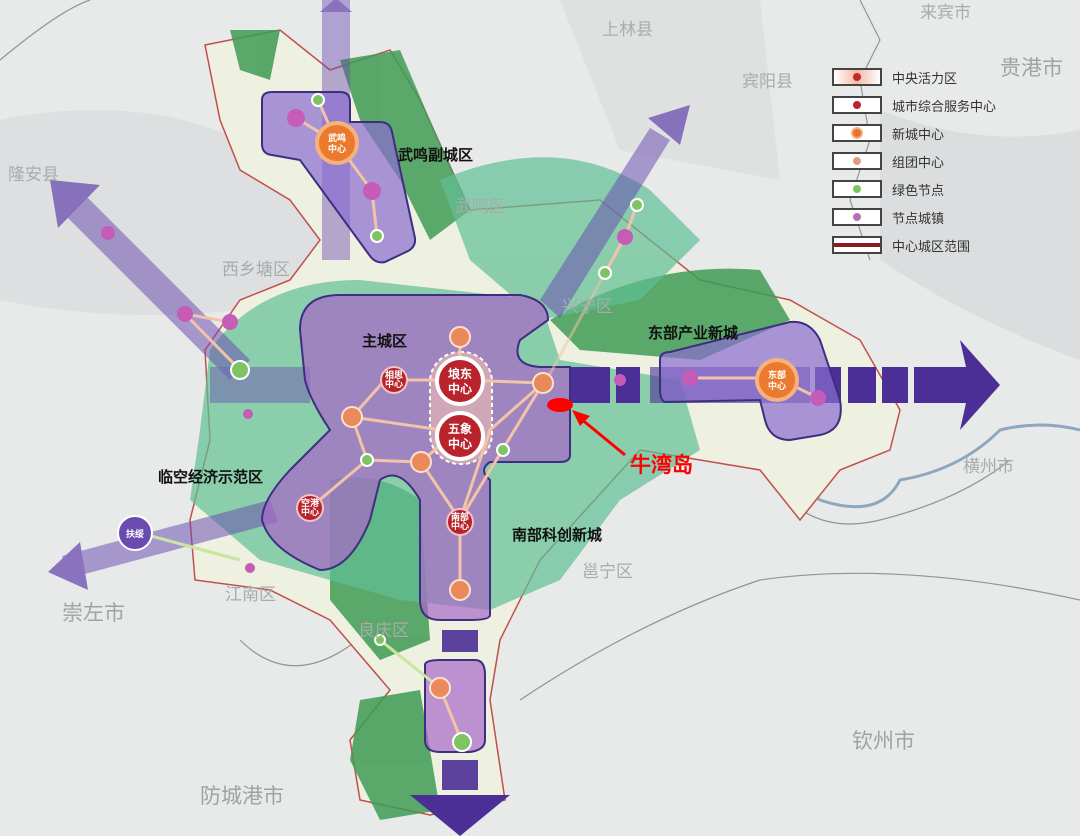 Image resolution: width=1080 pixels, height=836 pixels. I want to click on node-wuxiang-center: 五象 中心, so click(460, 436).